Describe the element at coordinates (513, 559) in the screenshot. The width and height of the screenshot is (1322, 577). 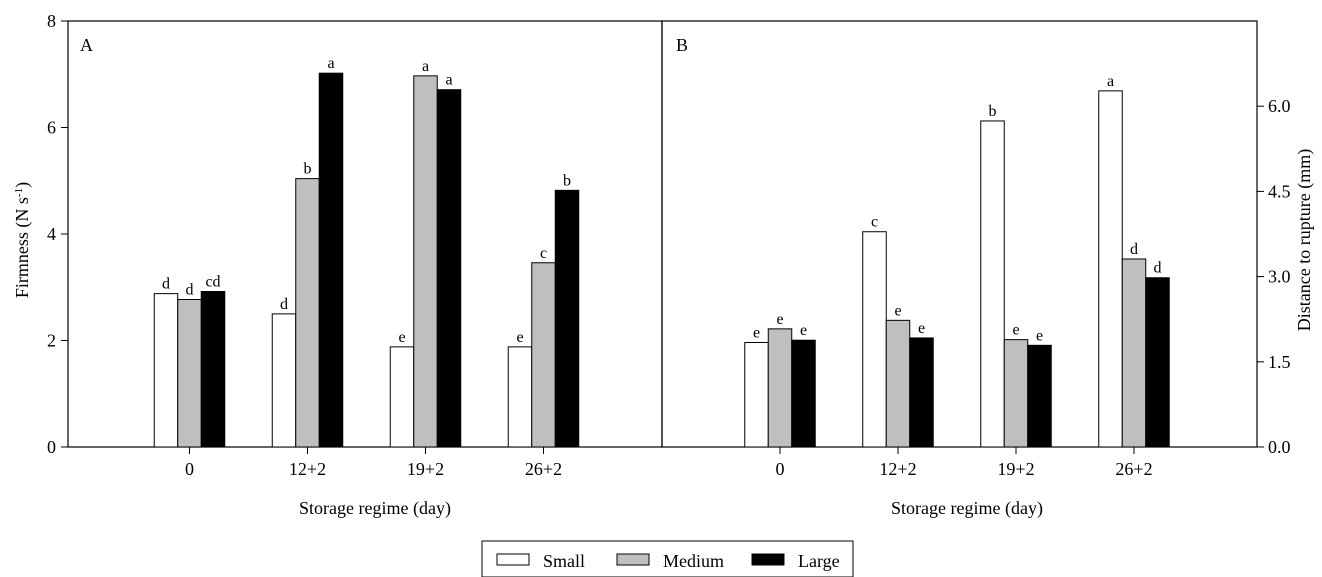
I see `legend-swatch-small` at that location.